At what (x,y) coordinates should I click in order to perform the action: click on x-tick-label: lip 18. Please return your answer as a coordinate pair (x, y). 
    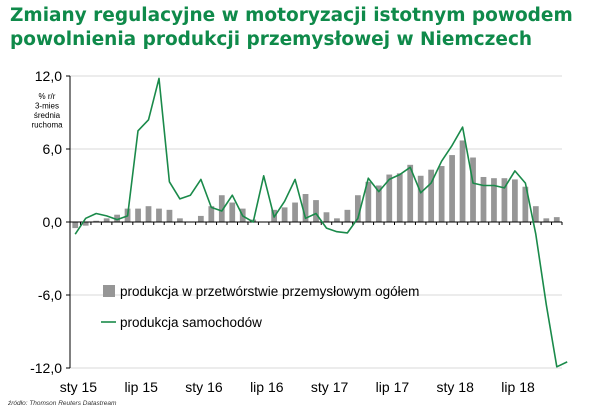
    Looking at the image, I should click on (518, 387).